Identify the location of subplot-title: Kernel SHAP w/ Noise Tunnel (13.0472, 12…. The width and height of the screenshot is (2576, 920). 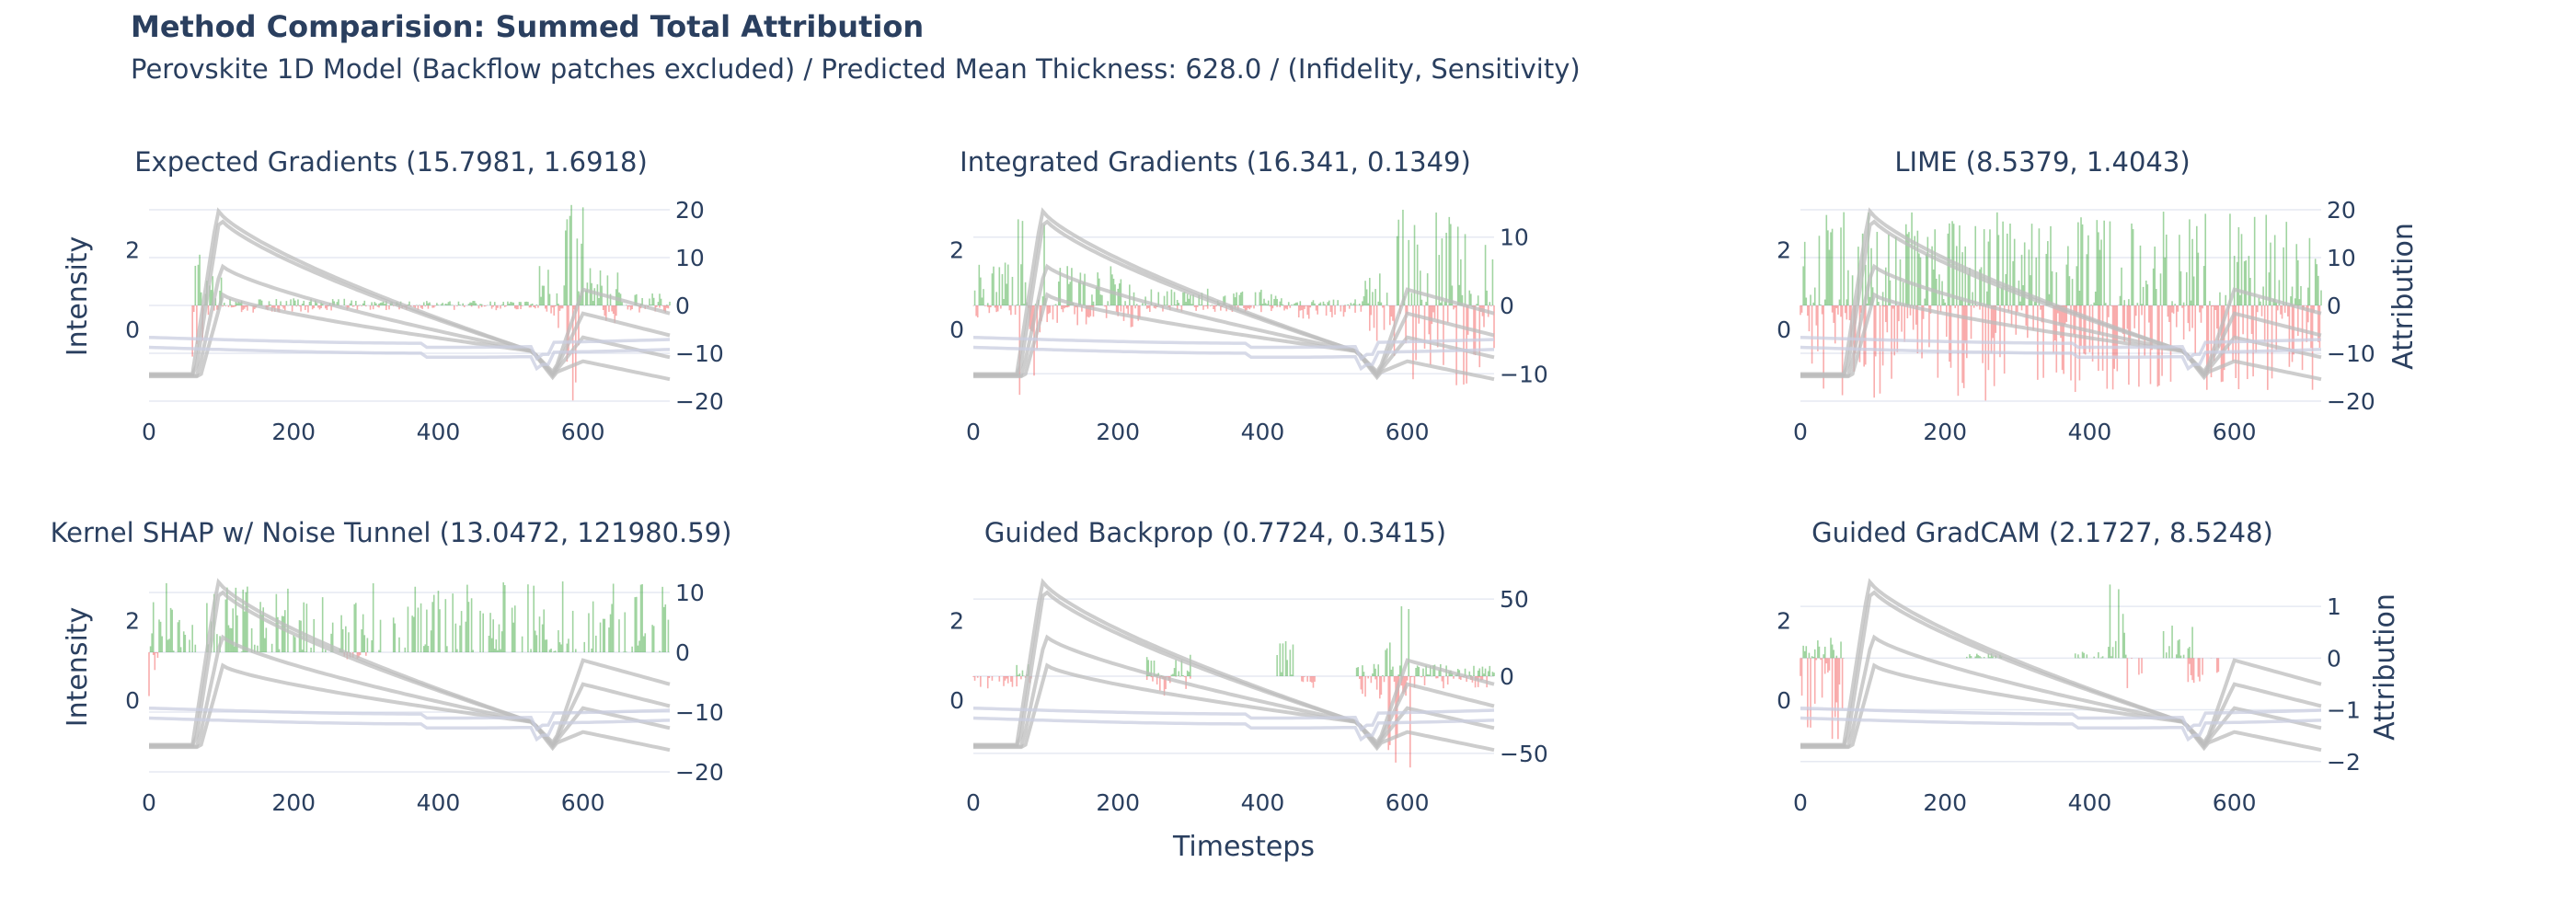
(391, 532).